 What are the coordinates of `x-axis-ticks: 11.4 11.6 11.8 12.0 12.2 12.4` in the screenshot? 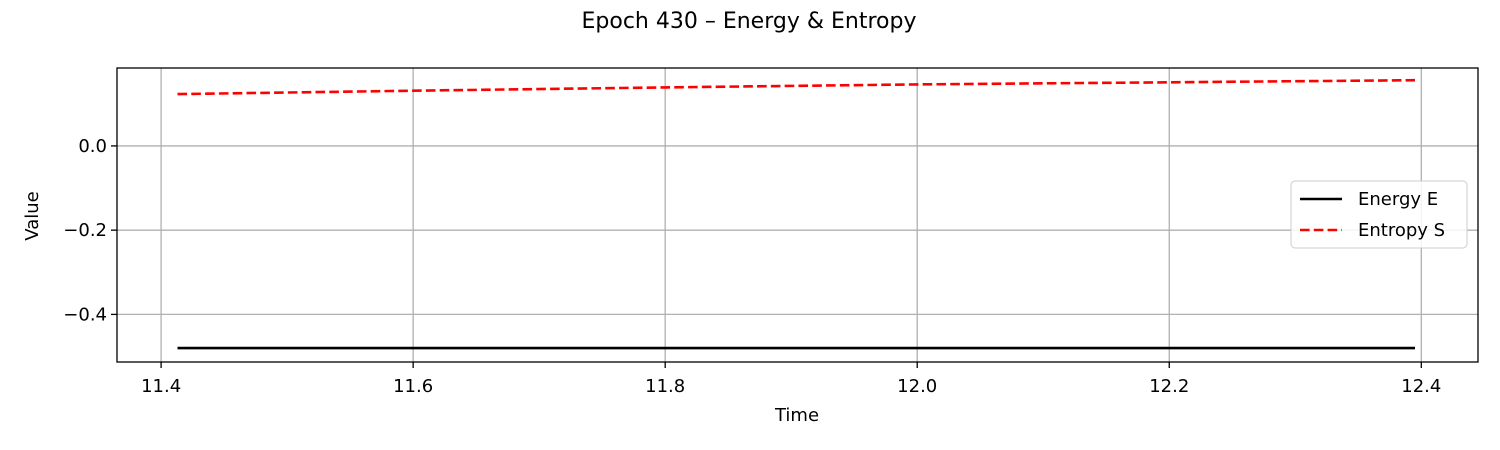 It's located at (791, 379).